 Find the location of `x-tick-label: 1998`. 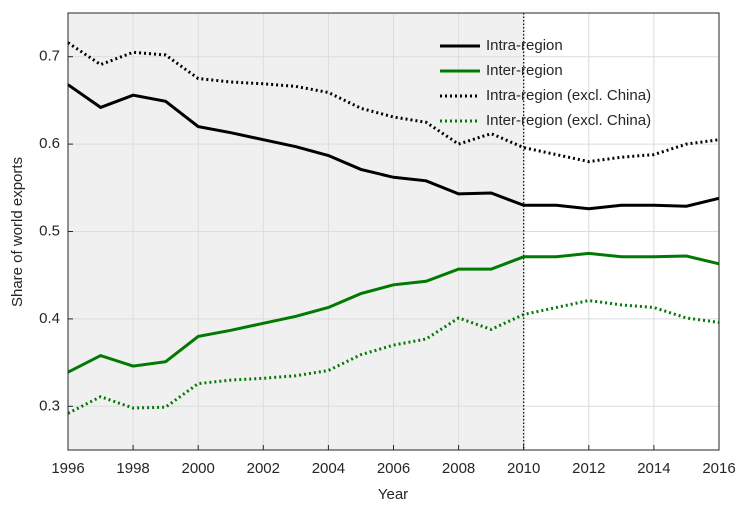

x-tick-label: 1998 is located at coordinates (132, 468).